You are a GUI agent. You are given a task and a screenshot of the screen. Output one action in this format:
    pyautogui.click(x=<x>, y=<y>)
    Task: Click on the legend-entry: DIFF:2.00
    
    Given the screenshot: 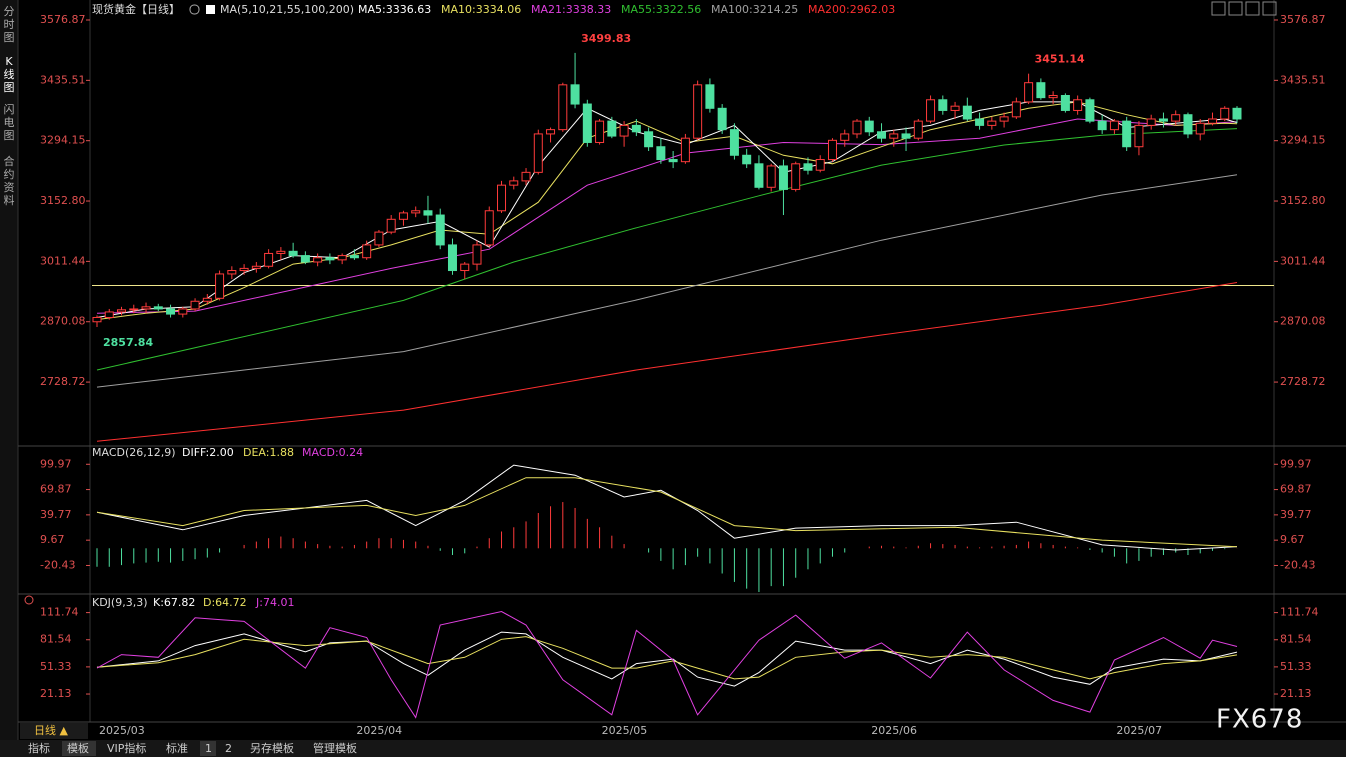 What is the action you would take?
    pyautogui.click(x=208, y=452)
    